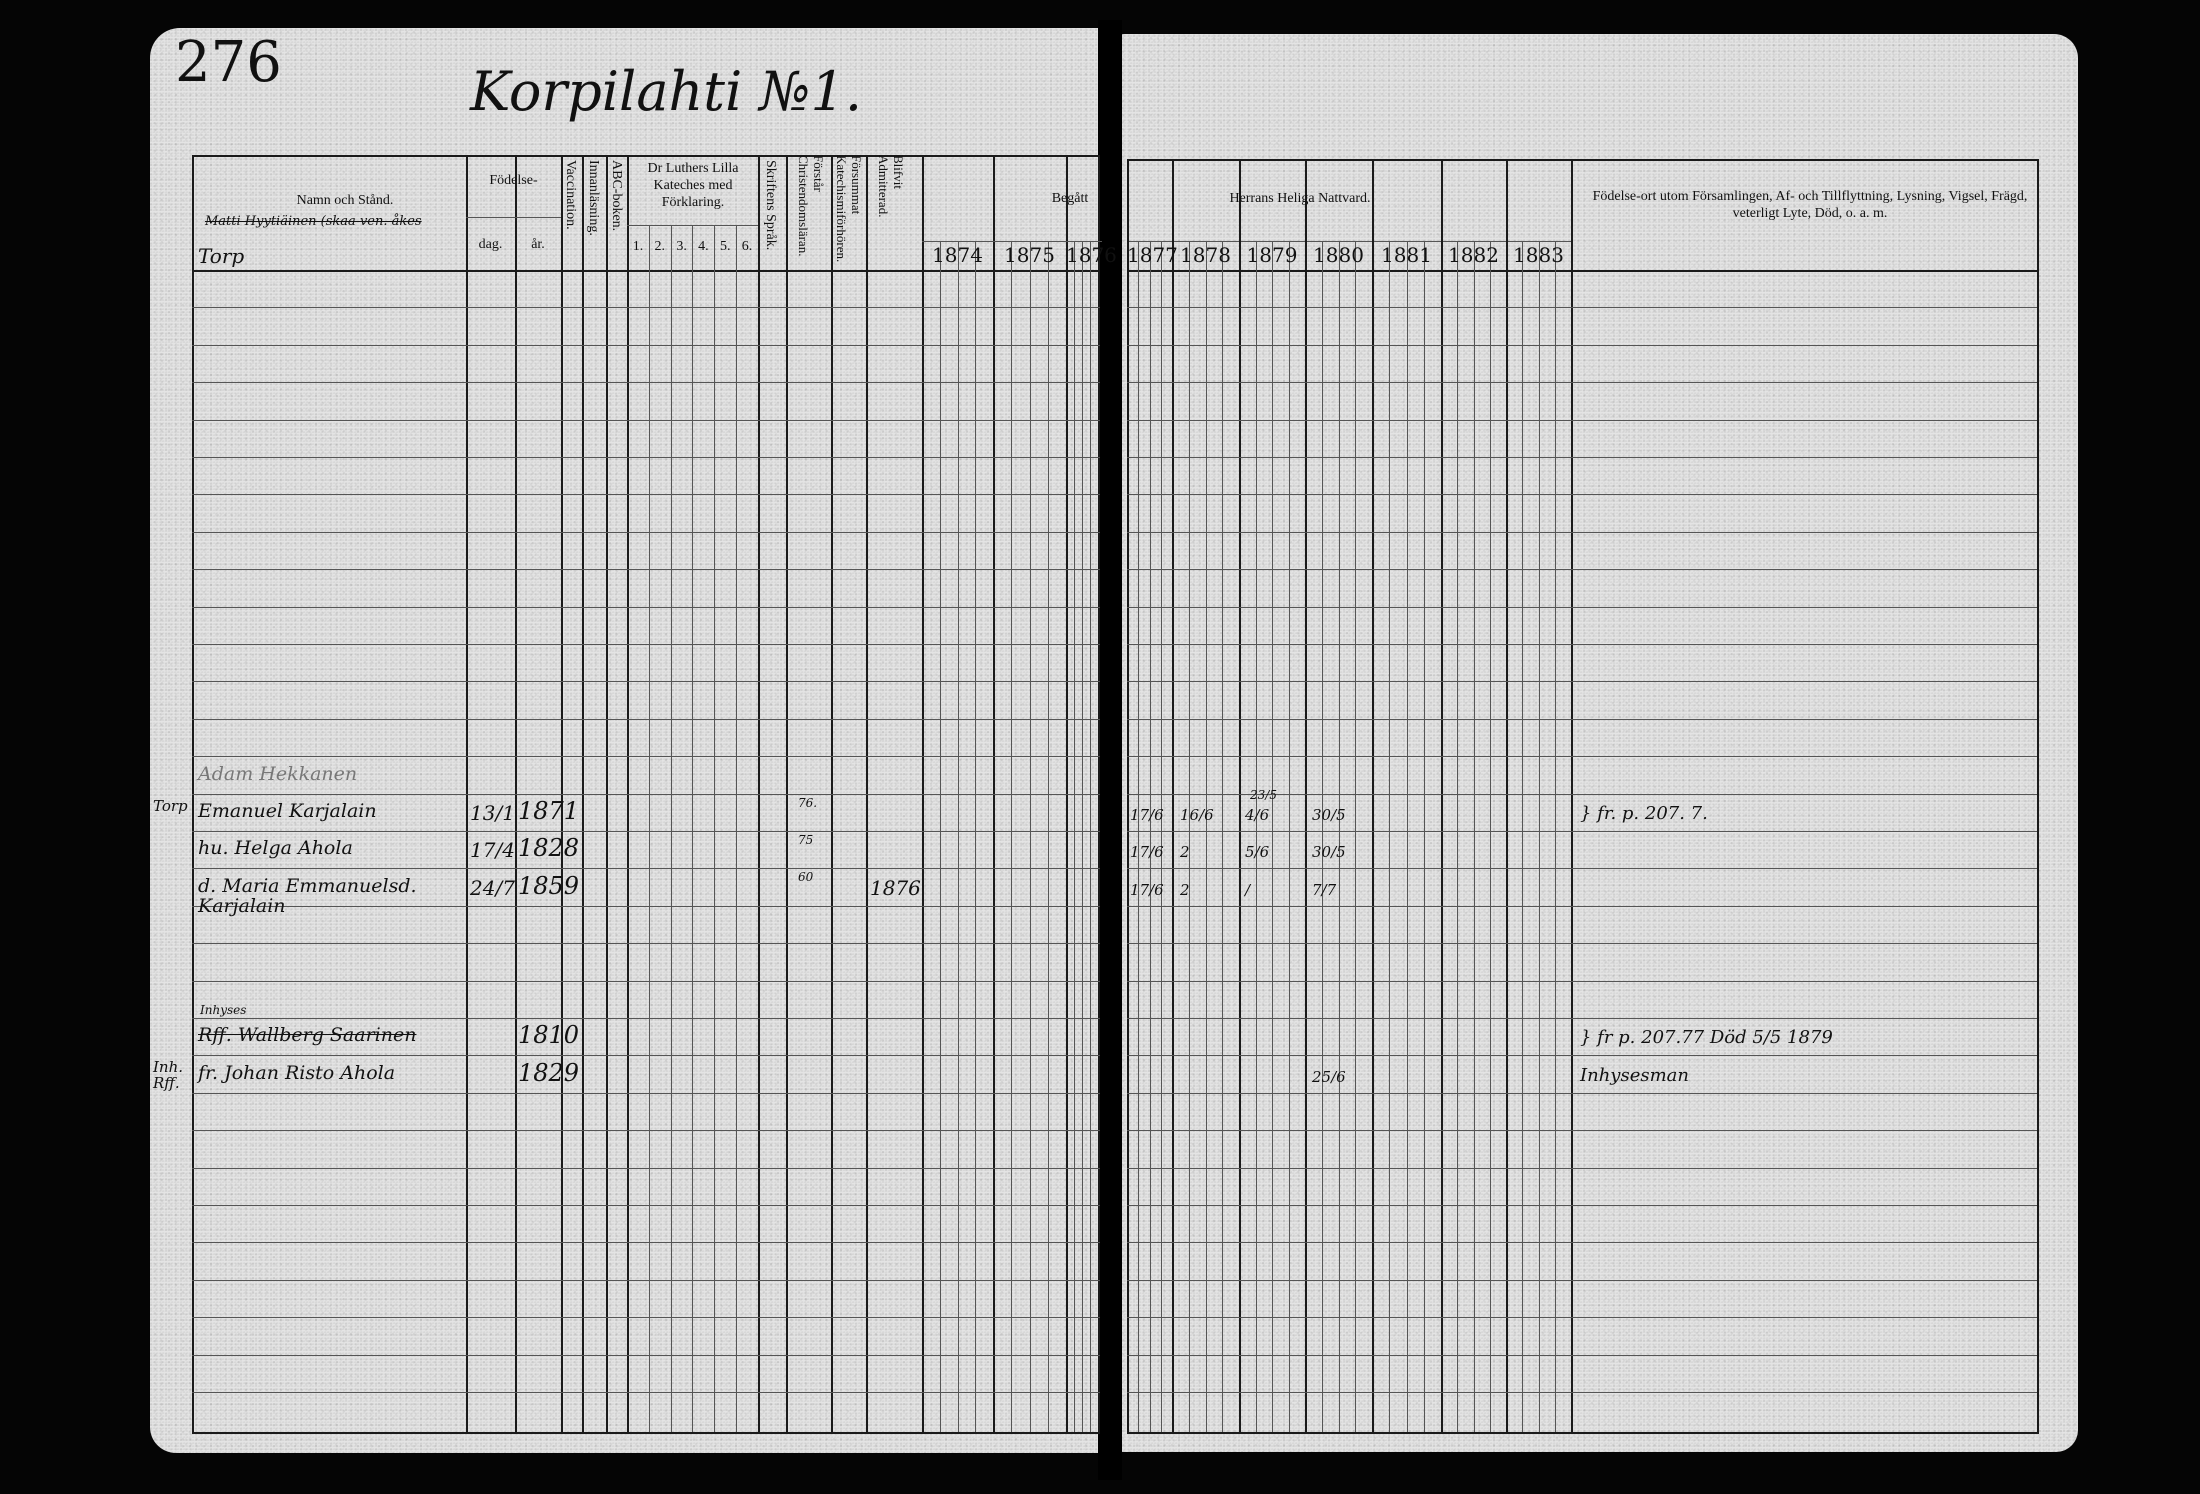  What do you see at coordinates (1329, 1076) in the screenshot?
I see `entry-c1880: 25/6` at bounding box center [1329, 1076].